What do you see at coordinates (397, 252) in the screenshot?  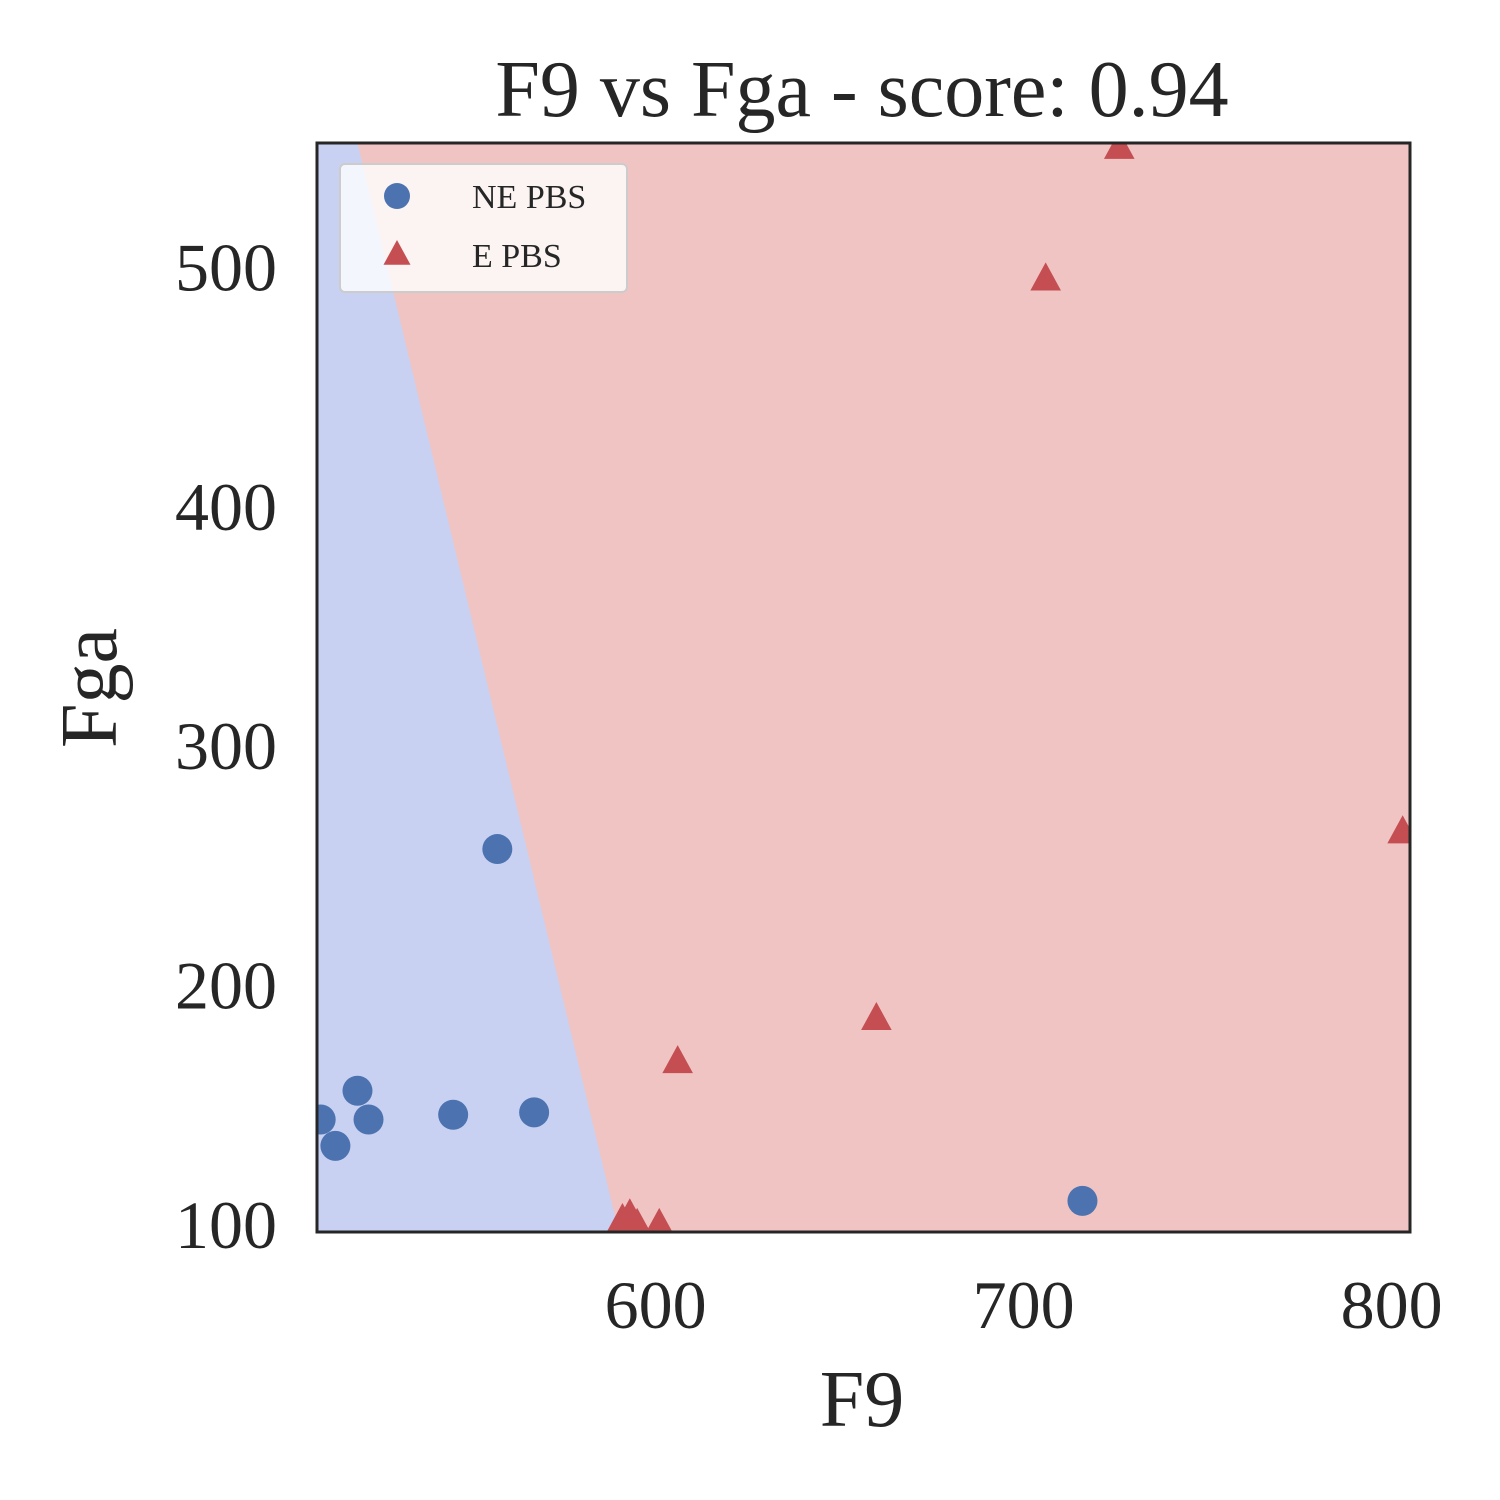 I see `legend-marker-e-pbs` at bounding box center [397, 252].